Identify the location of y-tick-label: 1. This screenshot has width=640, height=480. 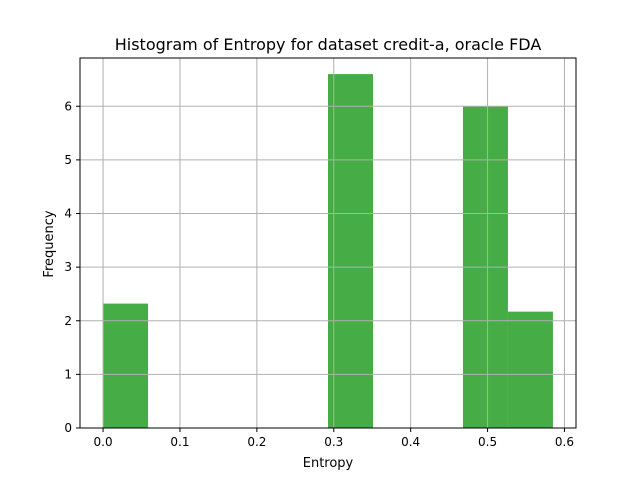
(68, 374).